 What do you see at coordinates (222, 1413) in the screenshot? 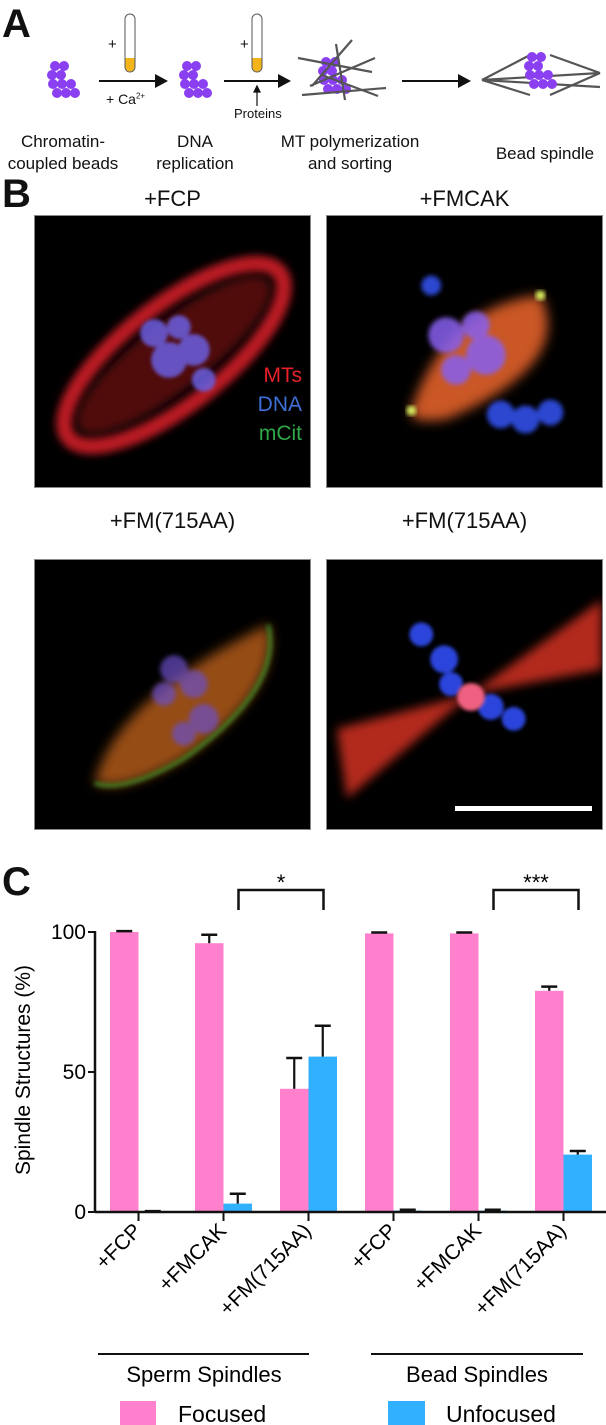
I see `legend-label-focused: Focused` at bounding box center [222, 1413].